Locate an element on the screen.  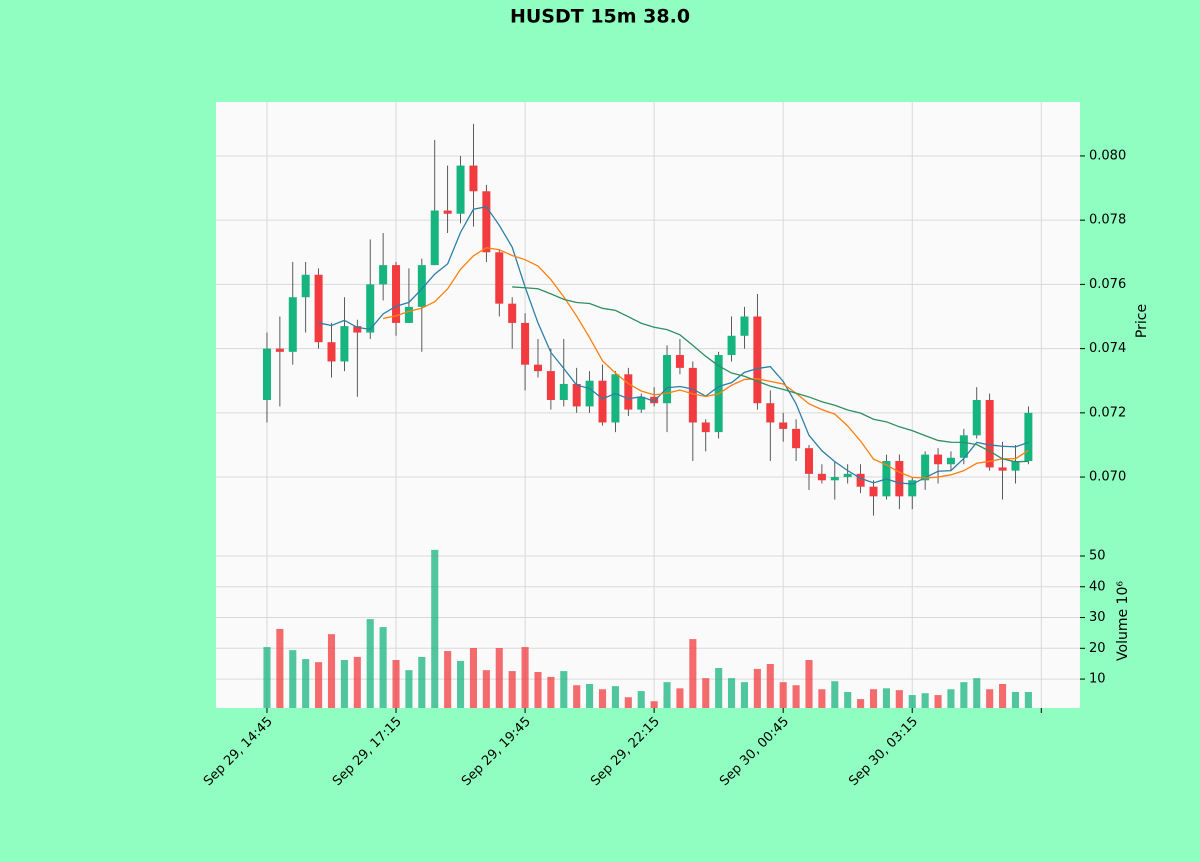
chart-title: HUSDT 15m 38.0 is located at coordinates (600, 17).